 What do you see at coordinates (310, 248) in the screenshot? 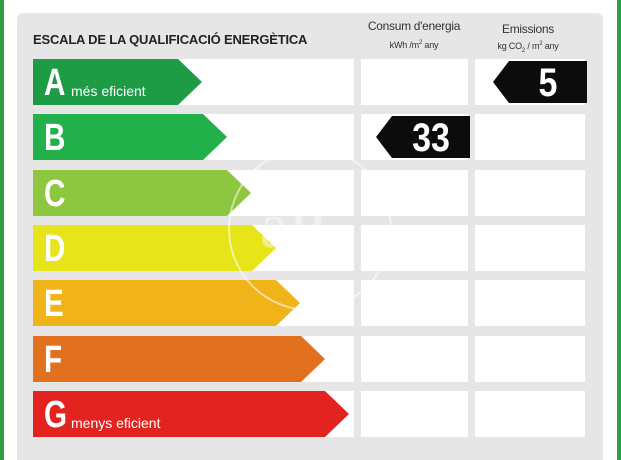
I see `grade-row-d: D` at bounding box center [310, 248].